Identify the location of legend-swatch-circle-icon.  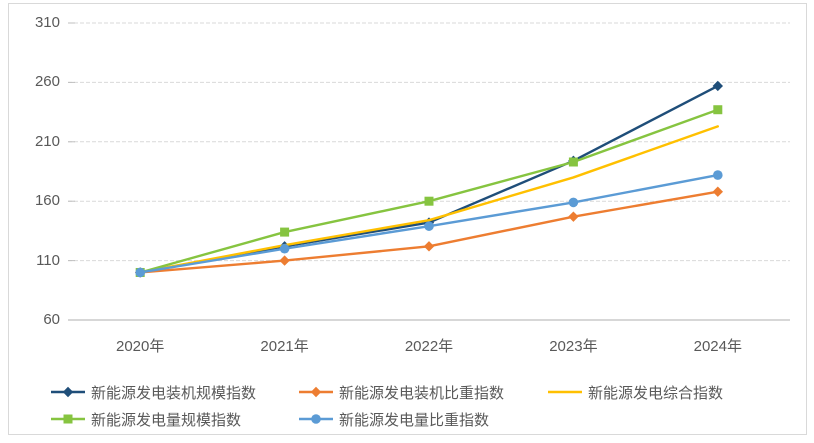
(316, 419).